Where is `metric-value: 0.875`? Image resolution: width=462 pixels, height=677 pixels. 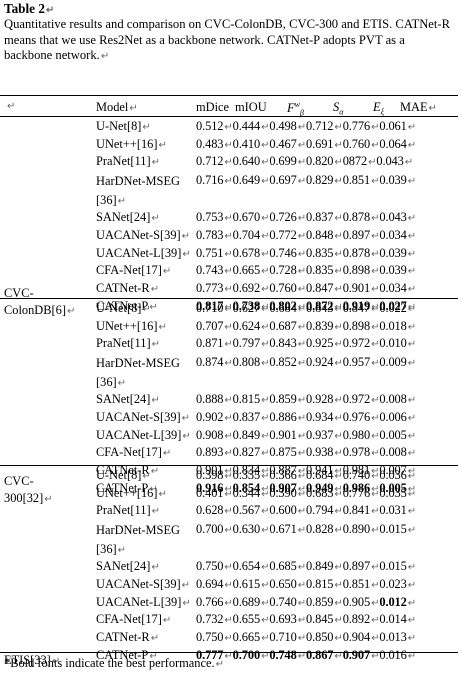
metric-value: 0.875 is located at coordinates (283, 452).